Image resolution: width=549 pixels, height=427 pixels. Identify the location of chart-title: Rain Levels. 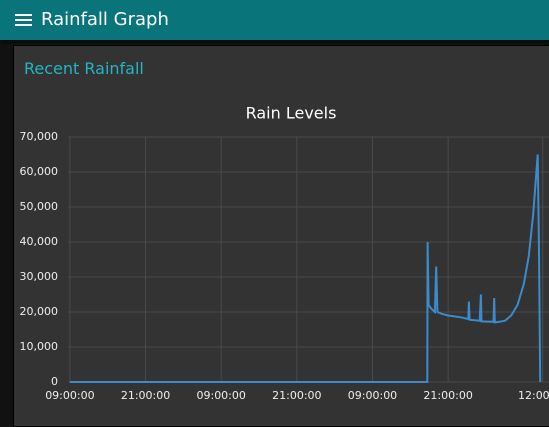
(291, 113).